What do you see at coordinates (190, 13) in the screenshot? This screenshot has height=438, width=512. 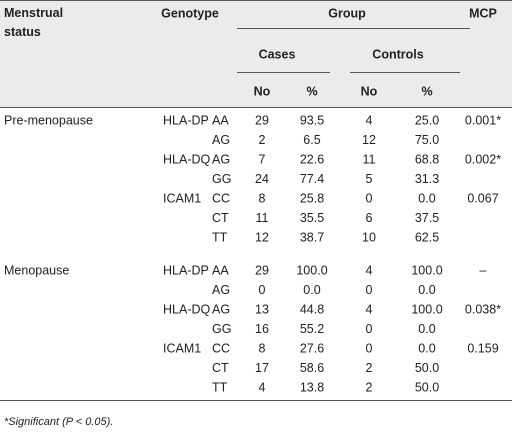 I see `header: Genotype` at bounding box center [190, 13].